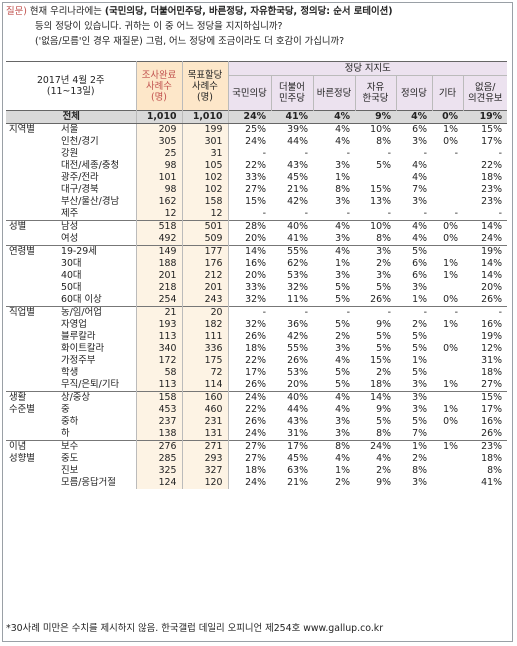  Describe the element at coordinates (33, 397) in the screenshot. I see `row-group: 생활` at that location.